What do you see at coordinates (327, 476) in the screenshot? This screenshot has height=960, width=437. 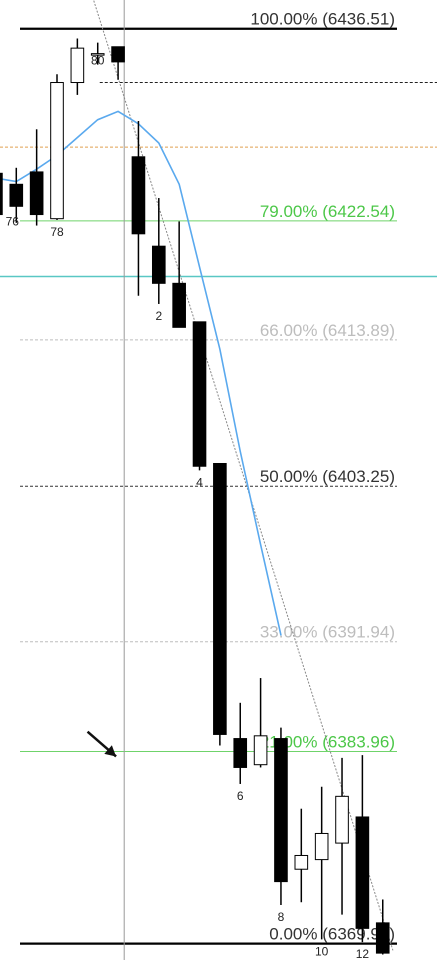 I see `fib-level-label: 50.00% (6403.25)` at bounding box center [327, 476].